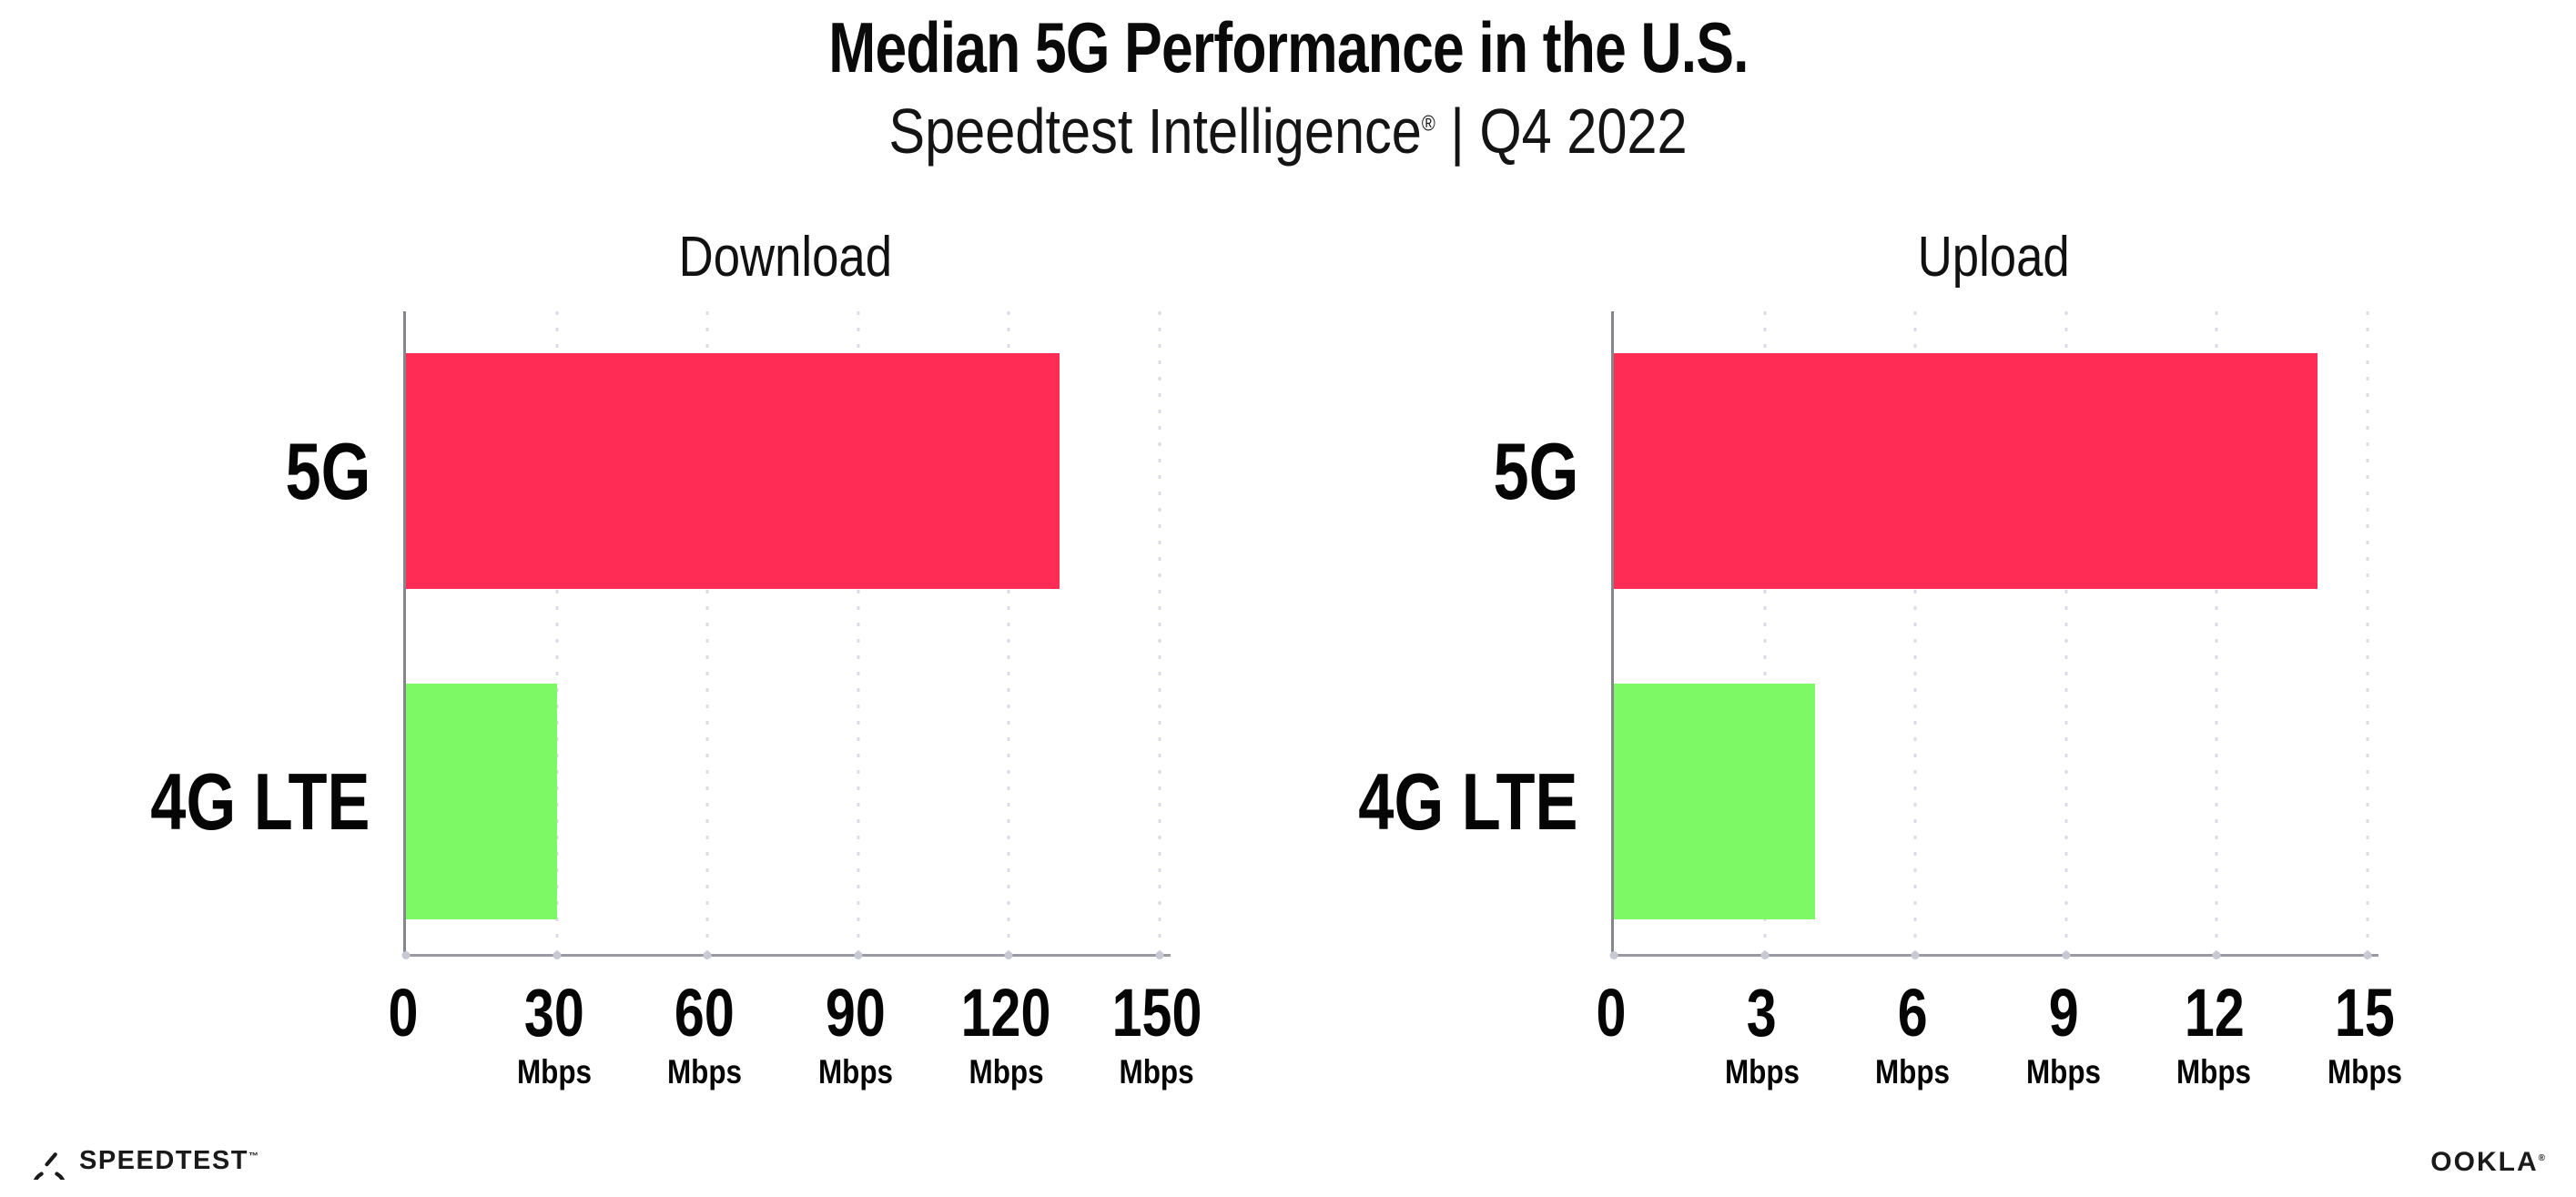  Describe the element at coordinates (1006, 1012) in the screenshot. I see `x-tick-value: 120` at that location.